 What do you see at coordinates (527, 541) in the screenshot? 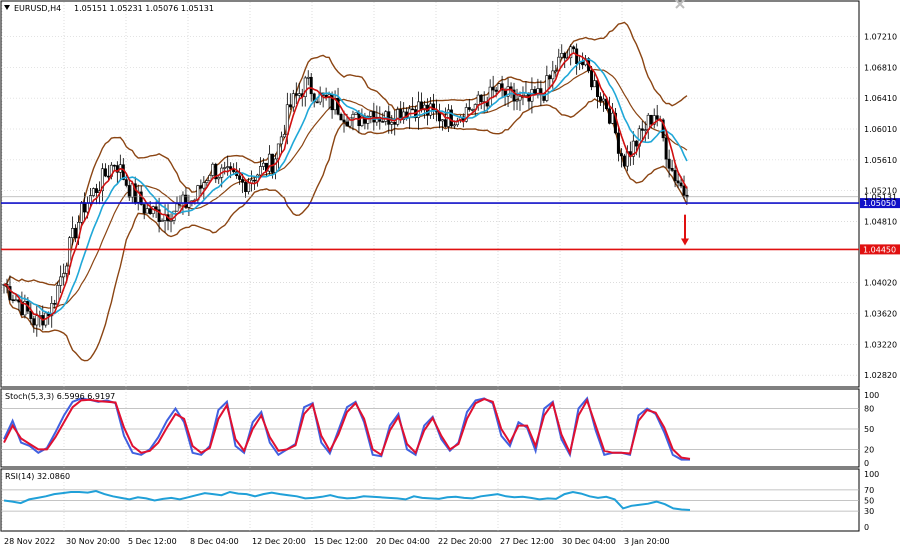
I see `time-tick-label: 27 Dec 12:00` at bounding box center [527, 541].